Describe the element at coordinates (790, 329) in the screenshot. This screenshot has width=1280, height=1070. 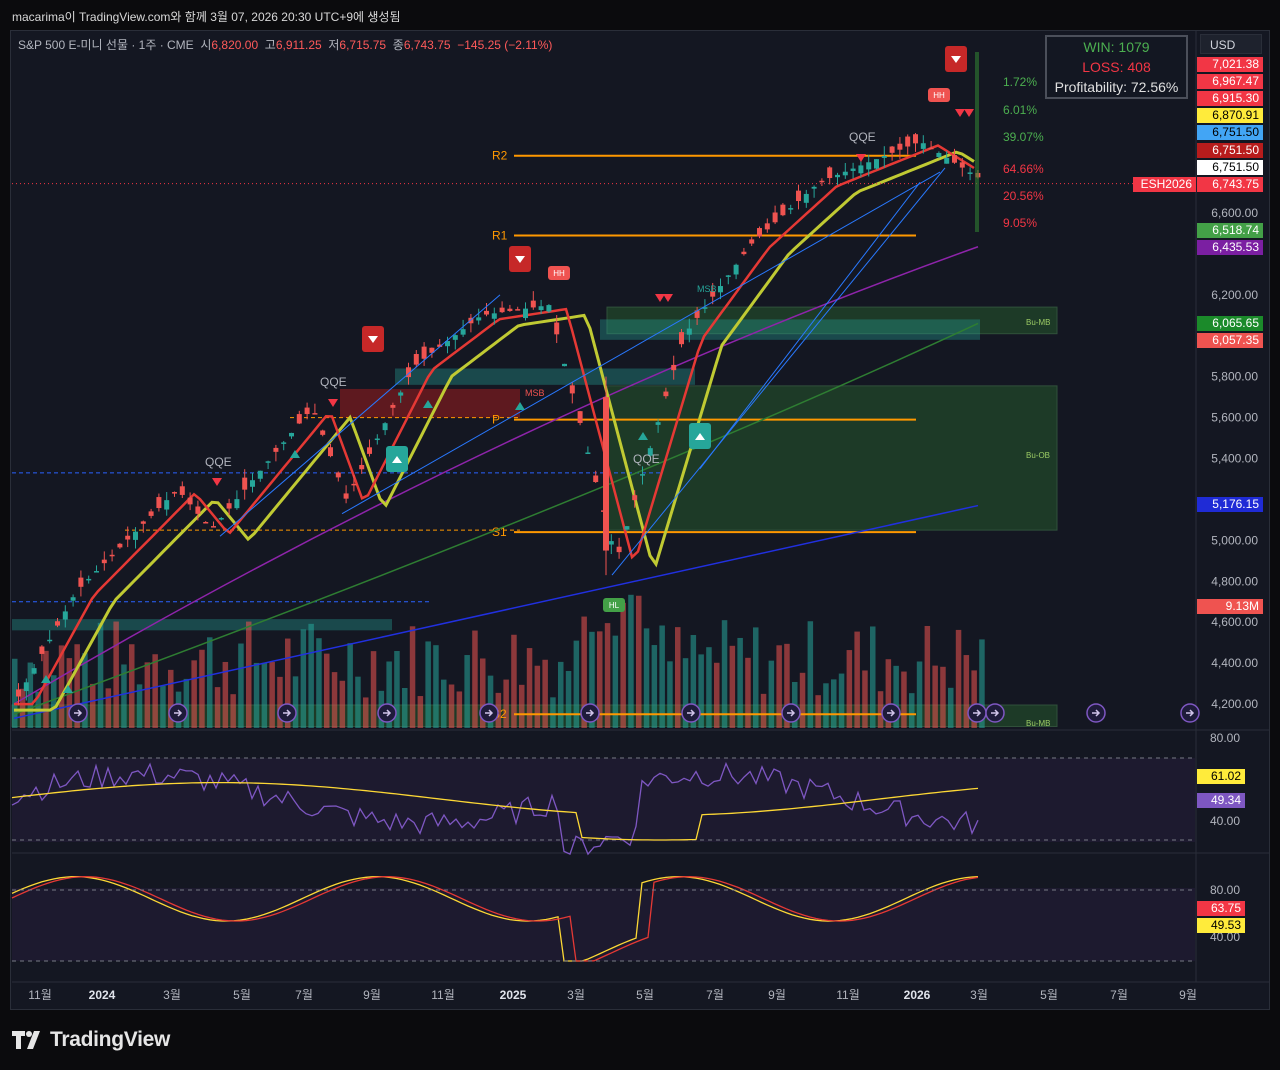
I see `teal-zone` at that location.